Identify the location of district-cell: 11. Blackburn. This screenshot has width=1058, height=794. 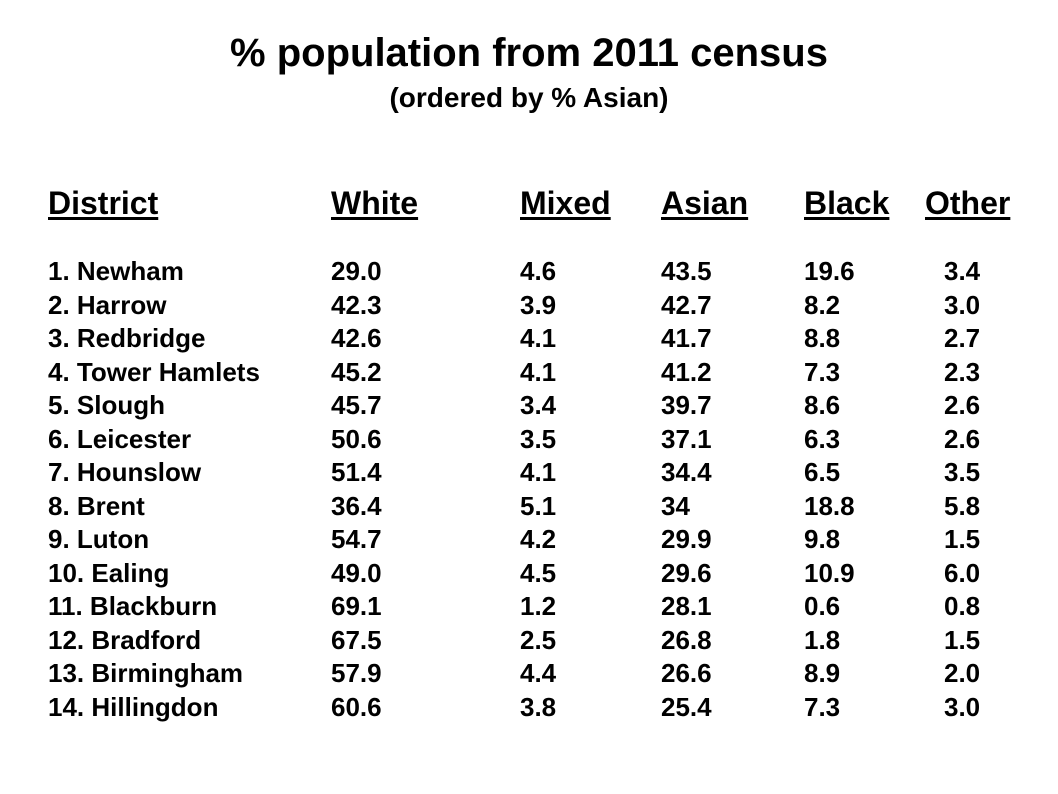
(133, 606).